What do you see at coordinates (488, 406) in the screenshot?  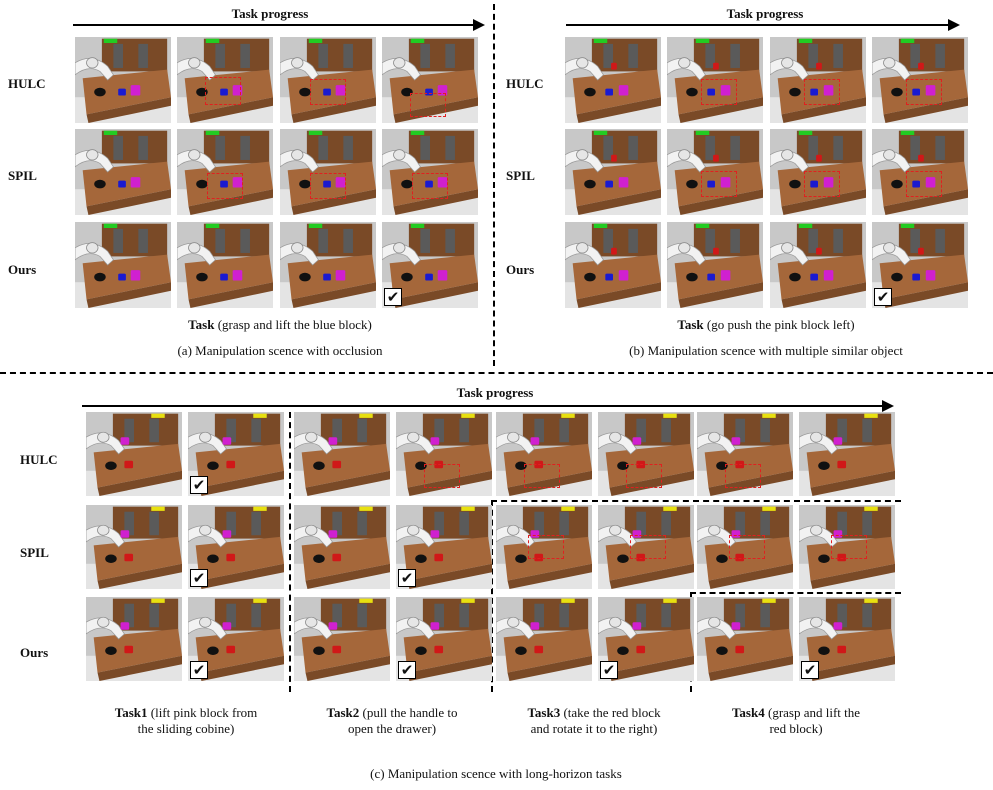 I see `panel-c-progress-arrow` at bounding box center [488, 406].